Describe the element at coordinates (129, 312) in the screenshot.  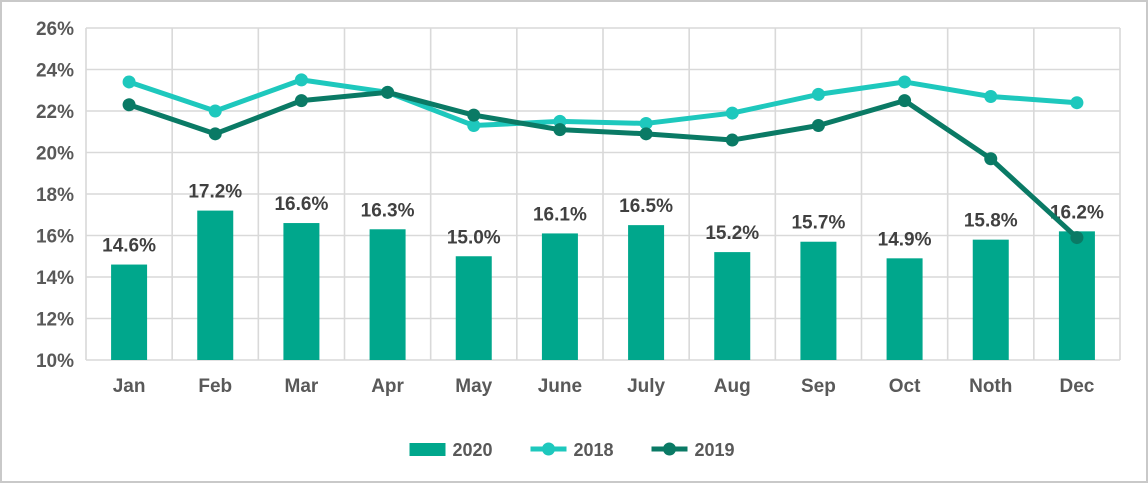
I see `bar-2020-Jan` at that location.